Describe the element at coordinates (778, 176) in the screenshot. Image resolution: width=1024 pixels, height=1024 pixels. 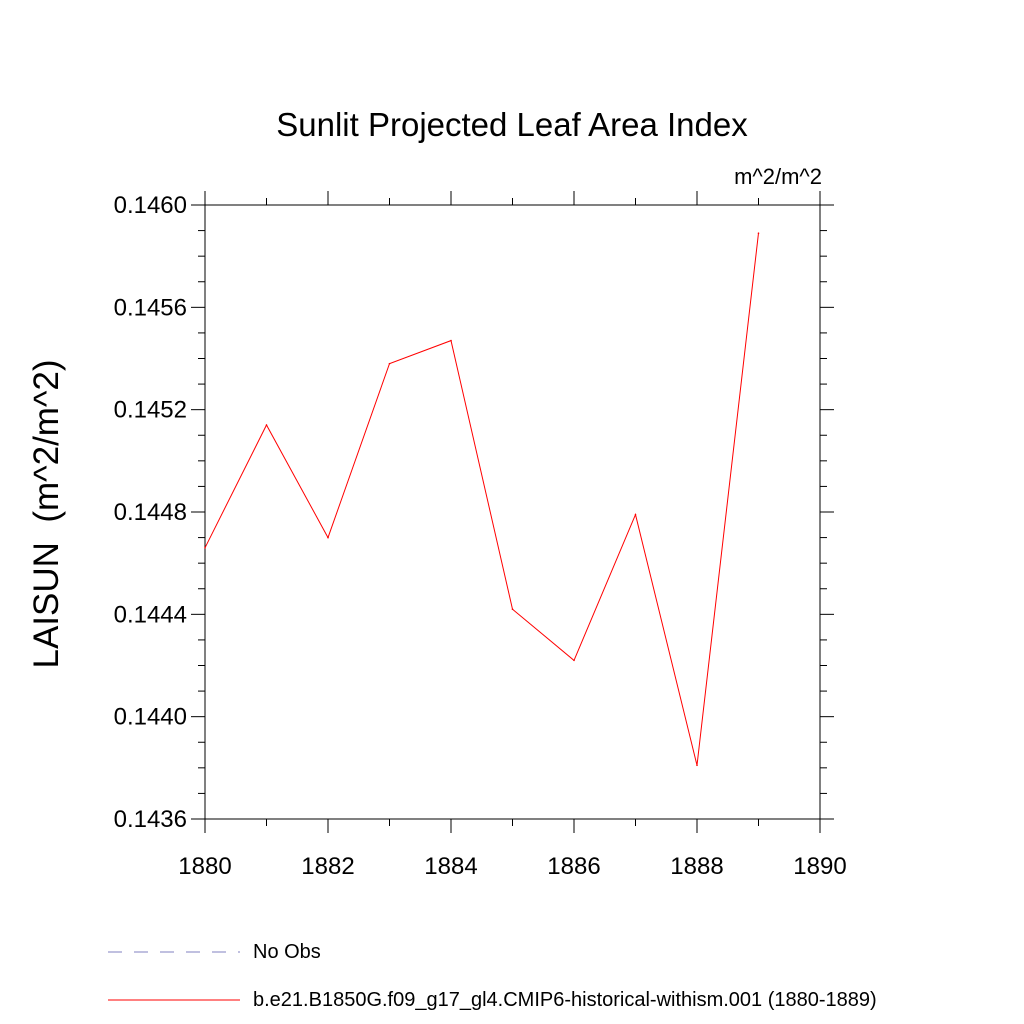
I see `units-label: m^2/m^2` at that location.